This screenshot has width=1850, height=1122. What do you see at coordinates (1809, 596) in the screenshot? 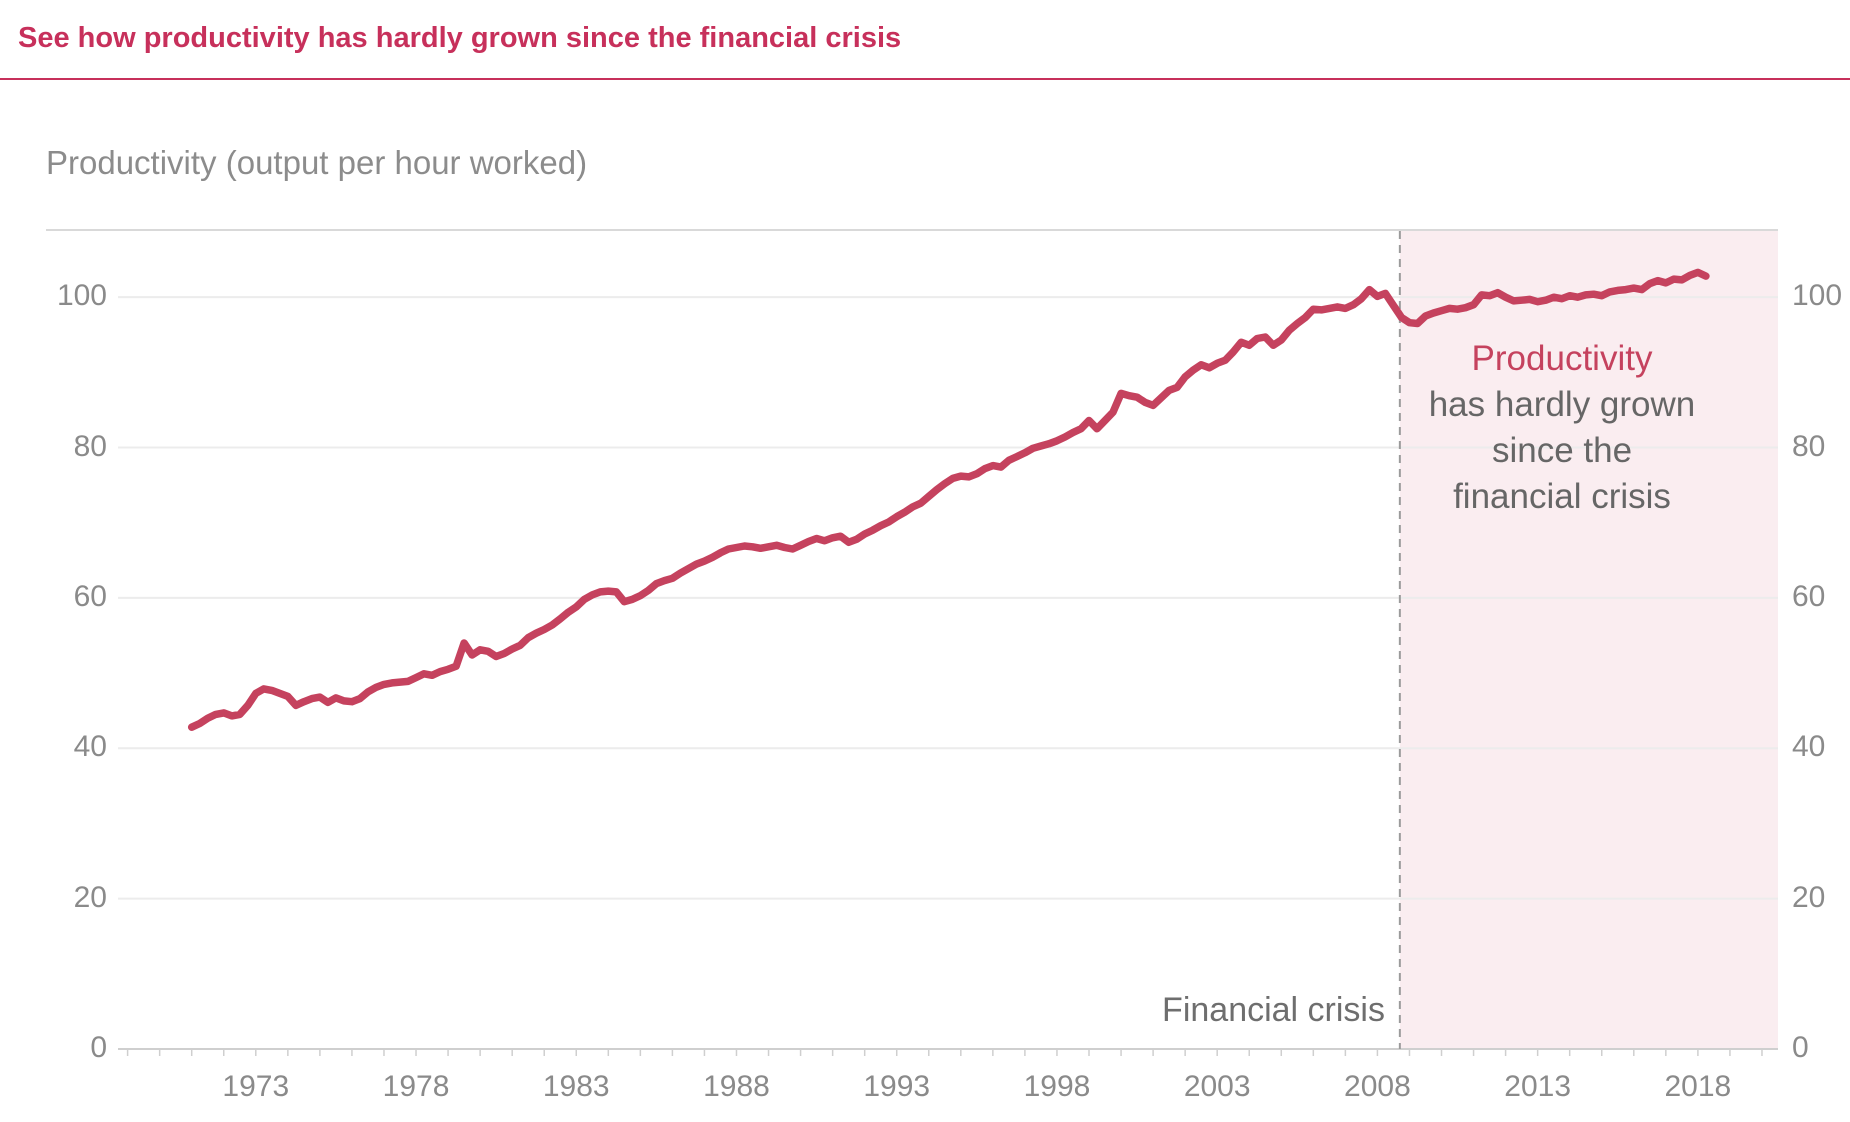
I see `y-axis-tick-label-right: 60` at bounding box center [1809, 596].